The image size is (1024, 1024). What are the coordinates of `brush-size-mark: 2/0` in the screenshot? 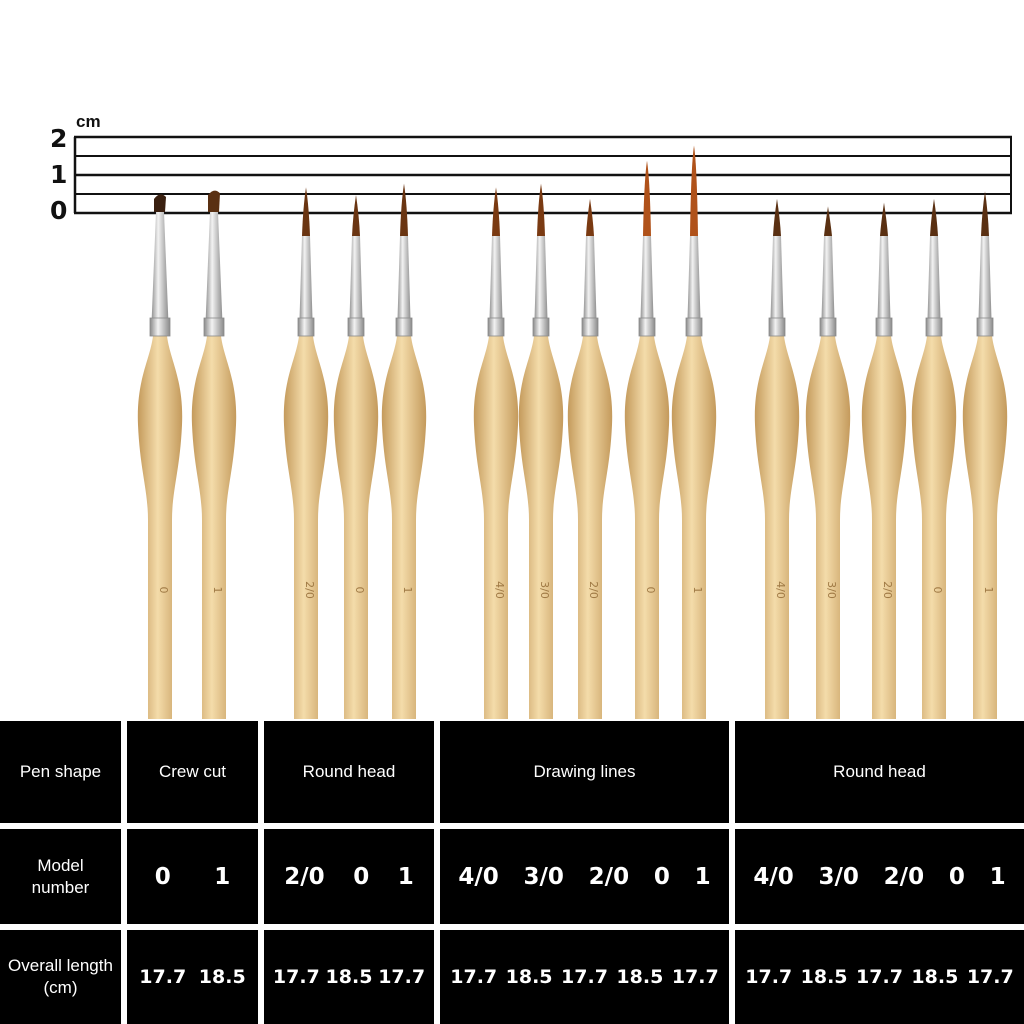 It's located at (309, 590).